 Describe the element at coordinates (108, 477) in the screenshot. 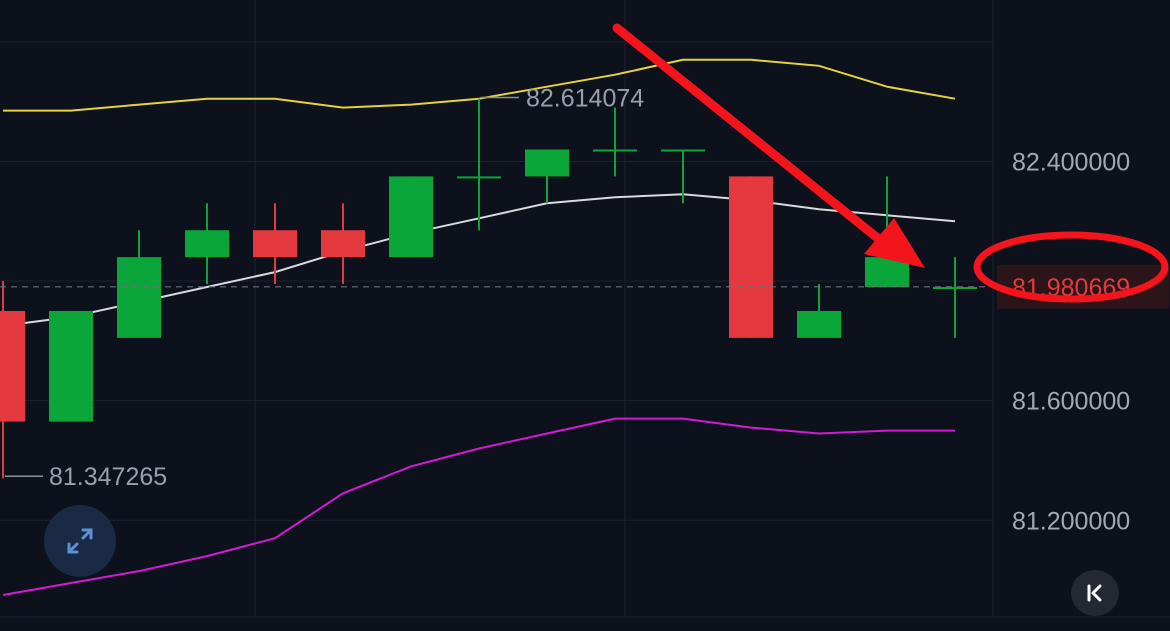

I see `low-price-label: 81.347265` at that location.